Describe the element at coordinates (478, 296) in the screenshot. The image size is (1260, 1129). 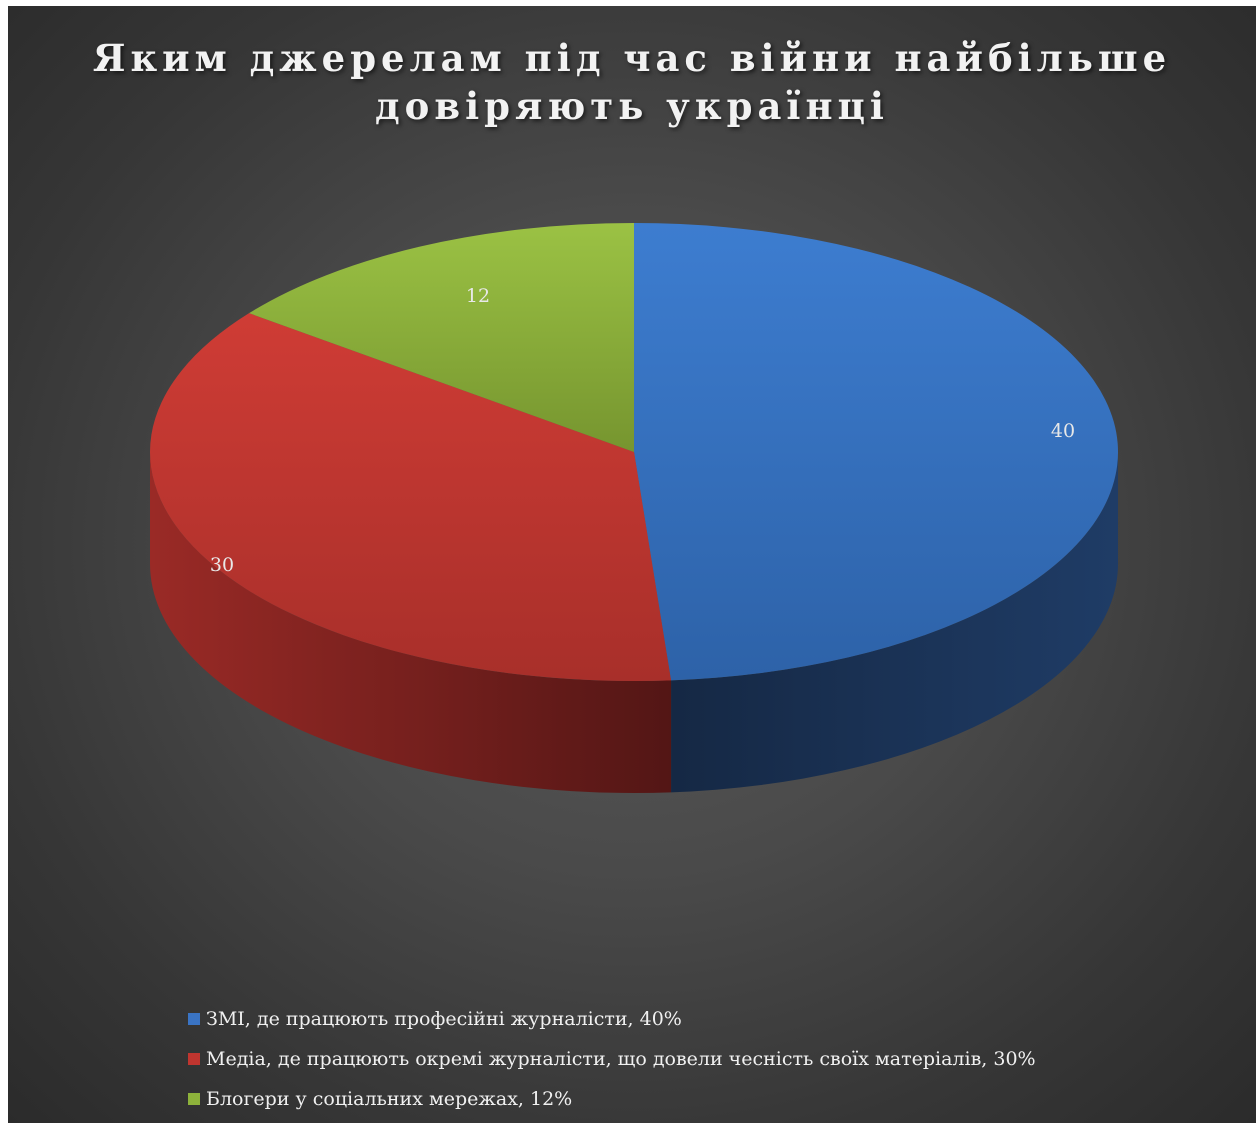
I see `data-label-bloggers: 12` at that location.